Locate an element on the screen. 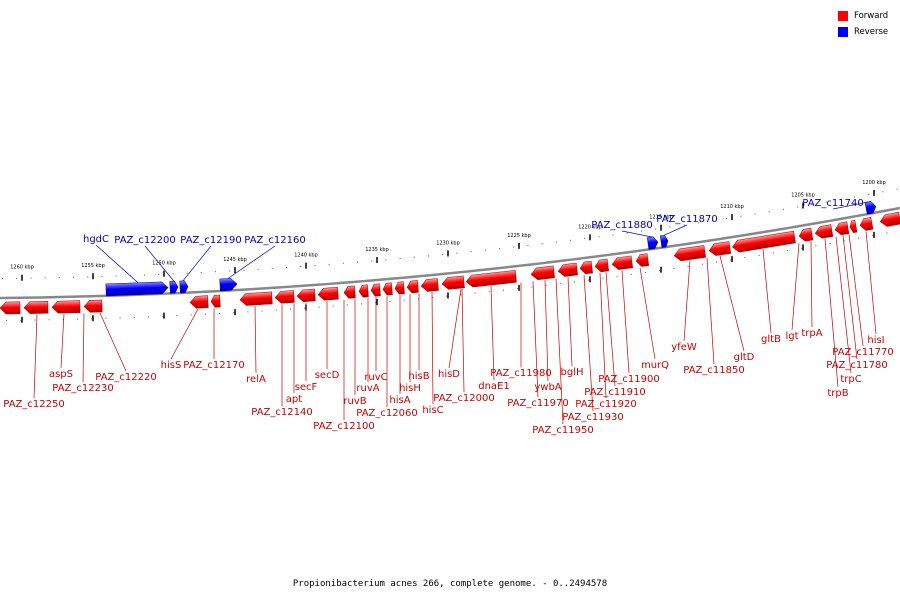 Image resolution: width=900 pixels, height=600 pixels. ruler-tick-label: 1245 kbp is located at coordinates (235, 260).